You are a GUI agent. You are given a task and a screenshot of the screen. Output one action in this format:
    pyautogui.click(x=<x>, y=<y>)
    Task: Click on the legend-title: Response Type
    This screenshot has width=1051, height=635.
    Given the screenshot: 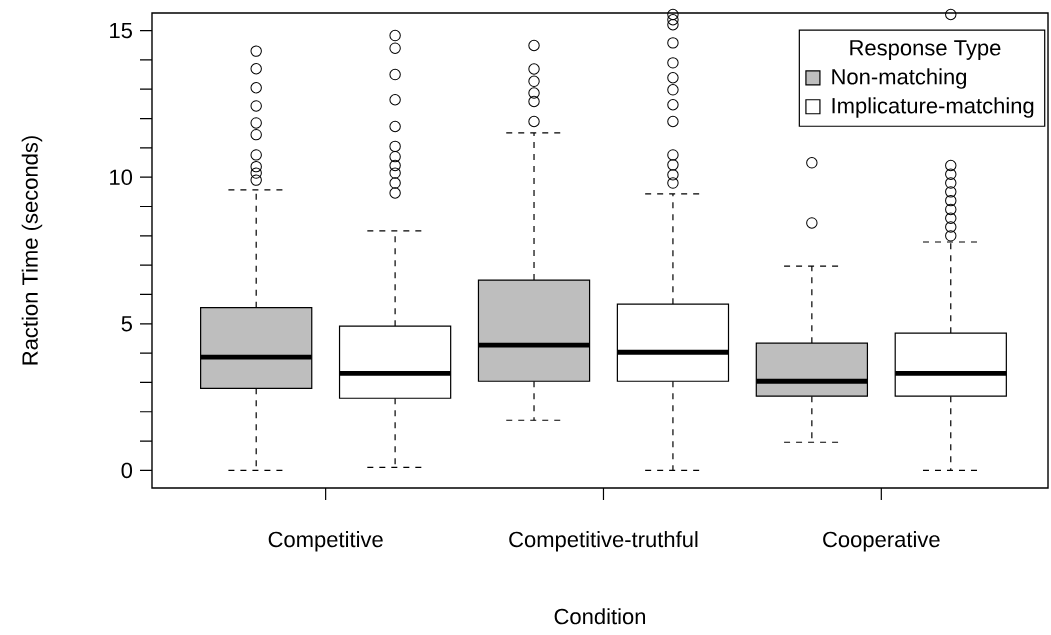 What is the action you would take?
    pyautogui.click(x=925, y=50)
    